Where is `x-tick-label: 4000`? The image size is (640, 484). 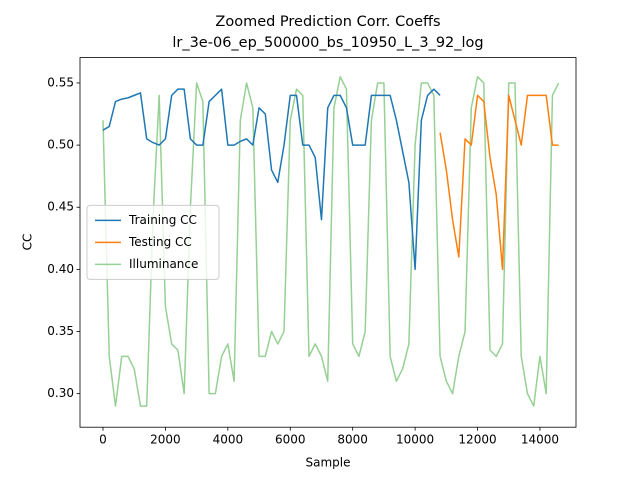
x-tick-label: 4000 is located at coordinates (228, 440).